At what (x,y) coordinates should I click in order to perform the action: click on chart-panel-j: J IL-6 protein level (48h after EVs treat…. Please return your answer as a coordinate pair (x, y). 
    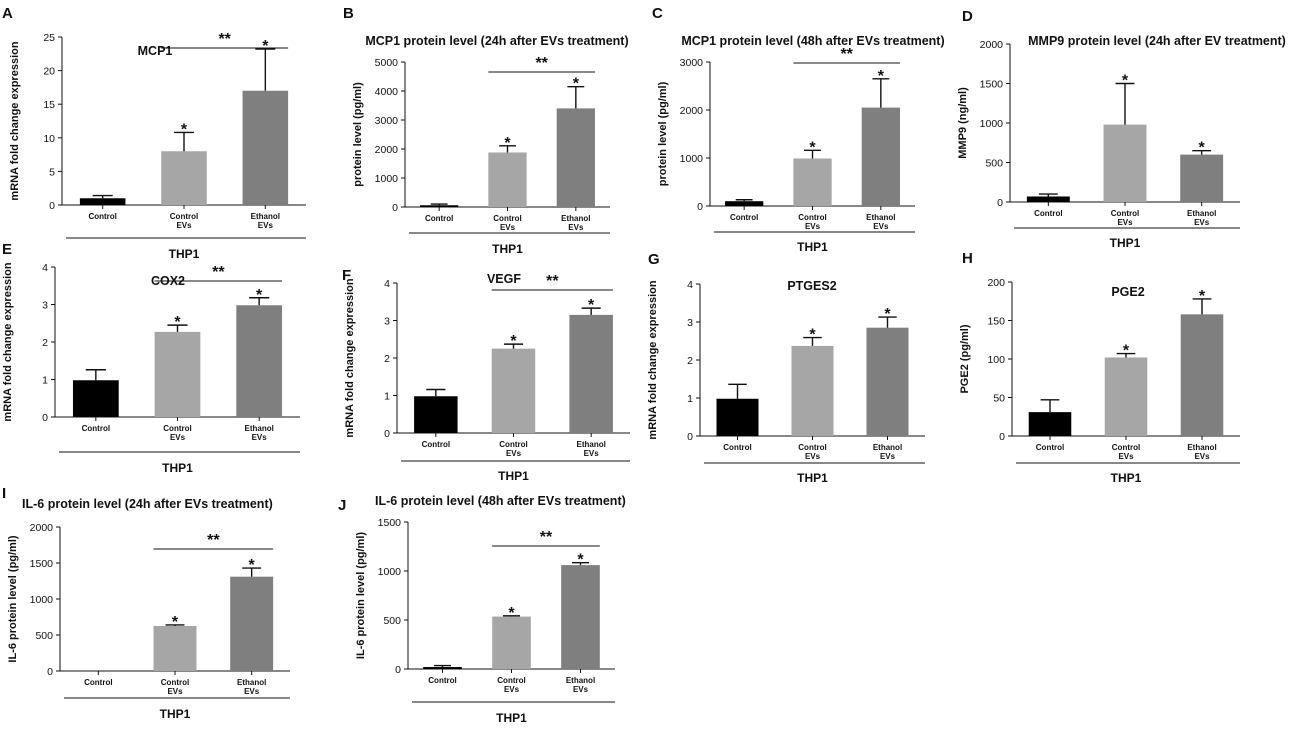
    Looking at the image, I should click on (482, 609).